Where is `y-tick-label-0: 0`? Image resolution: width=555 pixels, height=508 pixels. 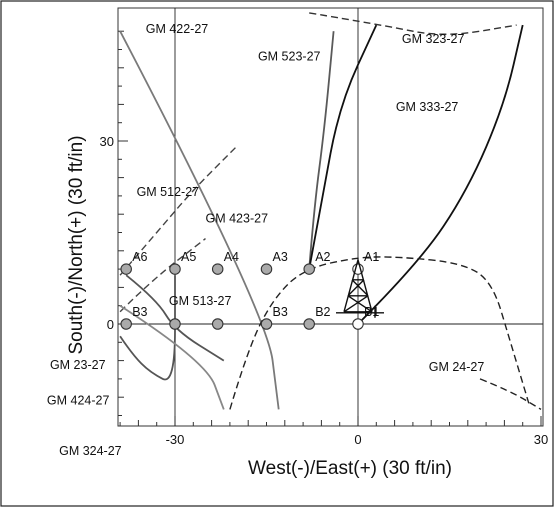
y-tick-label-0: 0 is located at coordinates (110, 324).